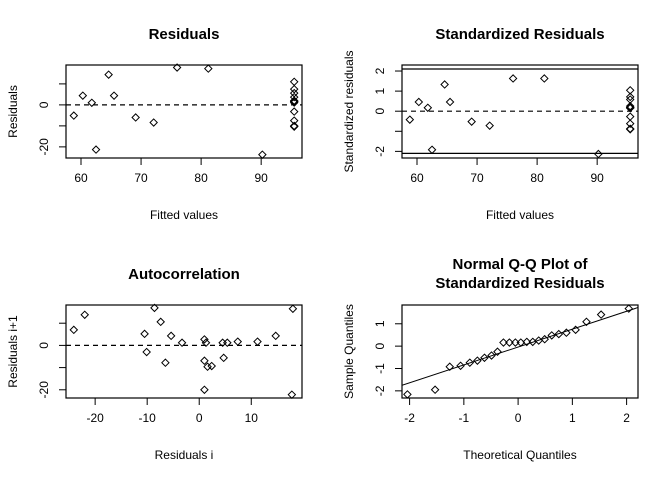  I want to click on x-tick-label: 60, so click(417, 178).